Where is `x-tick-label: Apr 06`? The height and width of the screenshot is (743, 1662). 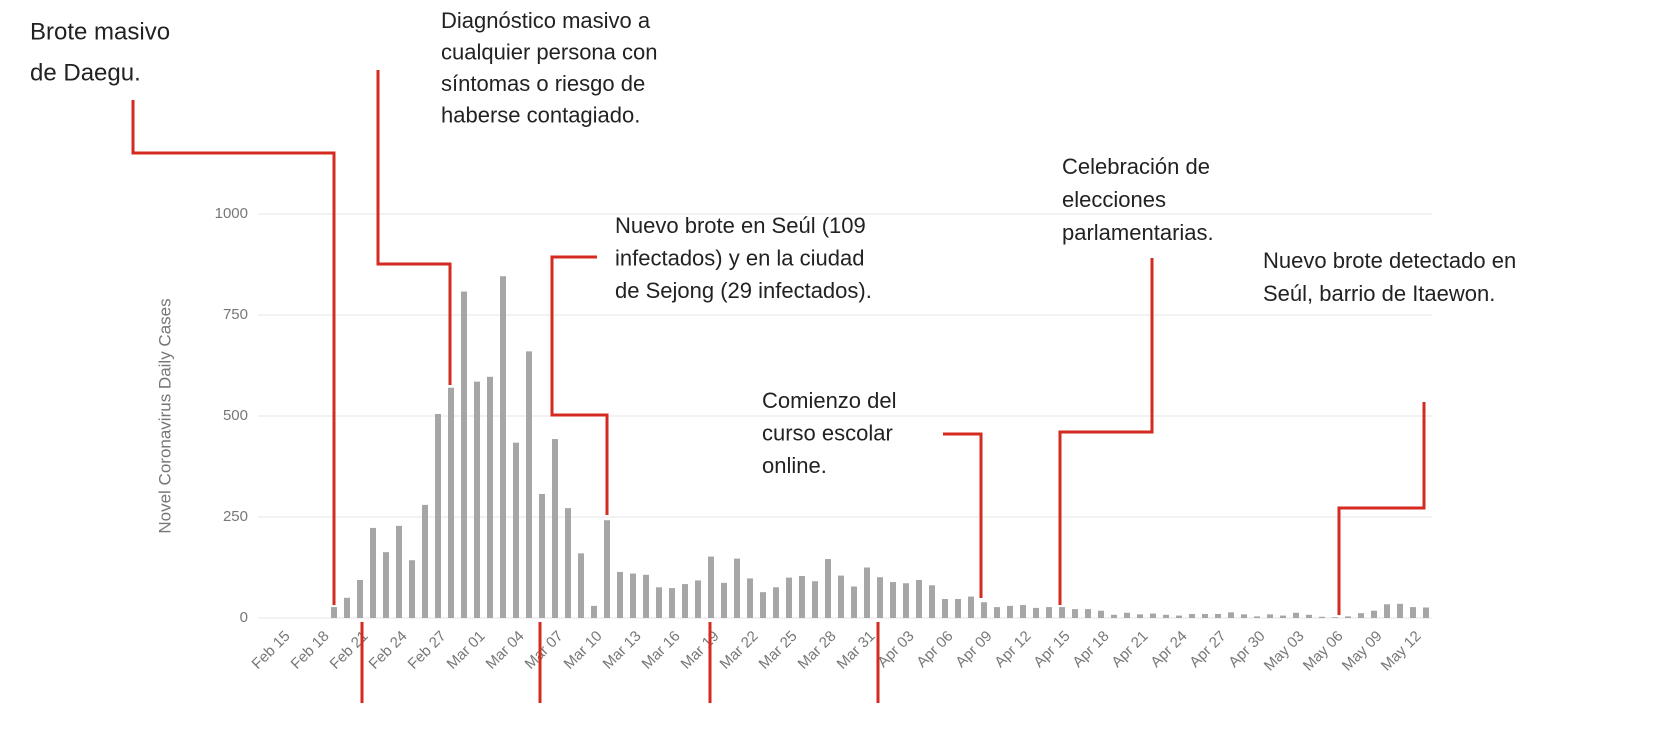 x-tick-label: Apr 06 is located at coordinates (934, 649).